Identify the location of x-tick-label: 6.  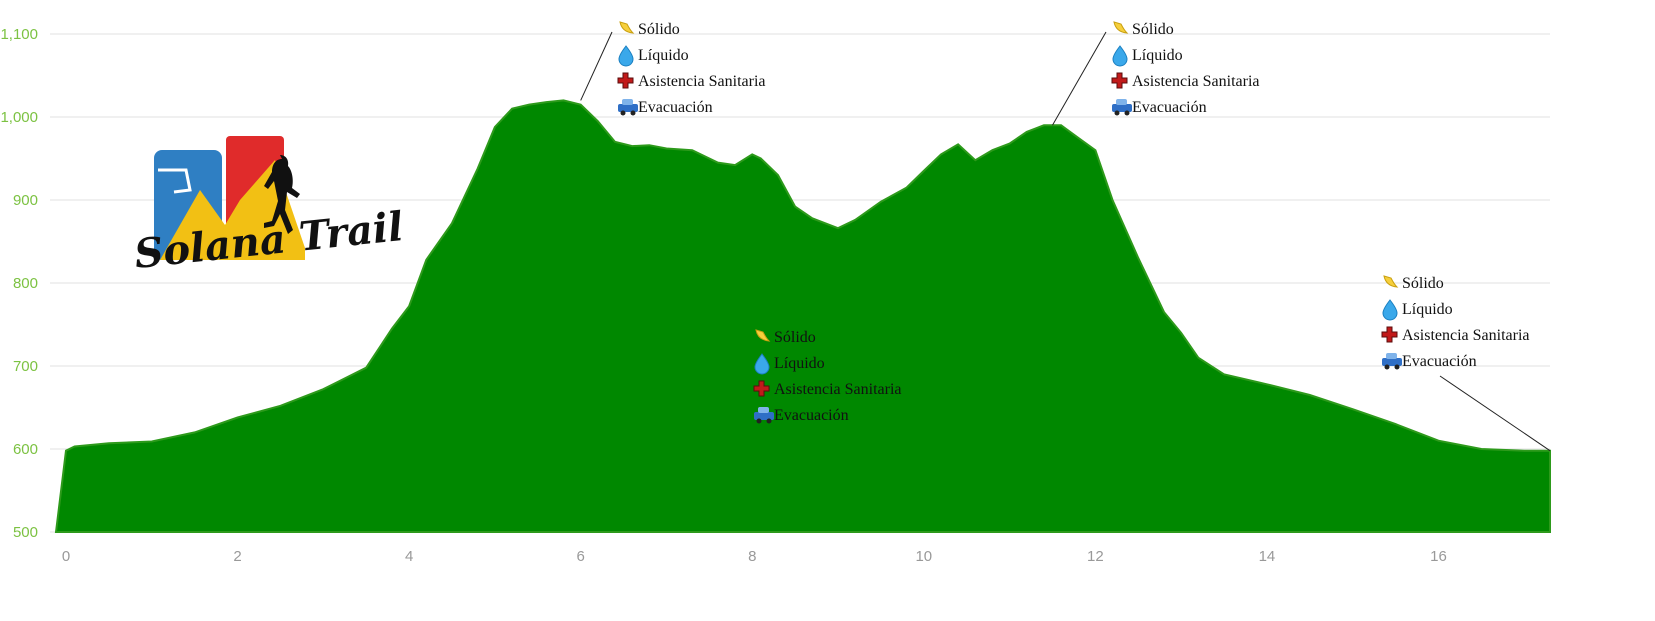
(581, 556).